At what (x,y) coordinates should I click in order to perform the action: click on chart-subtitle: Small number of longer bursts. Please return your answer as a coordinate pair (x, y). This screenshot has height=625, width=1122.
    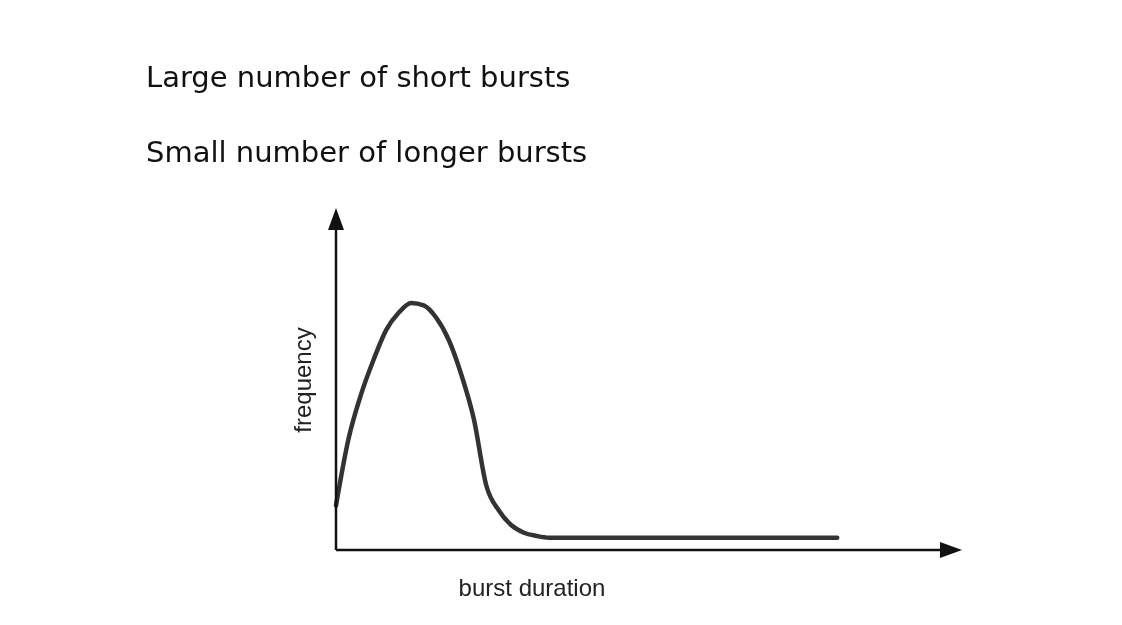
    Looking at the image, I should click on (367, 152).